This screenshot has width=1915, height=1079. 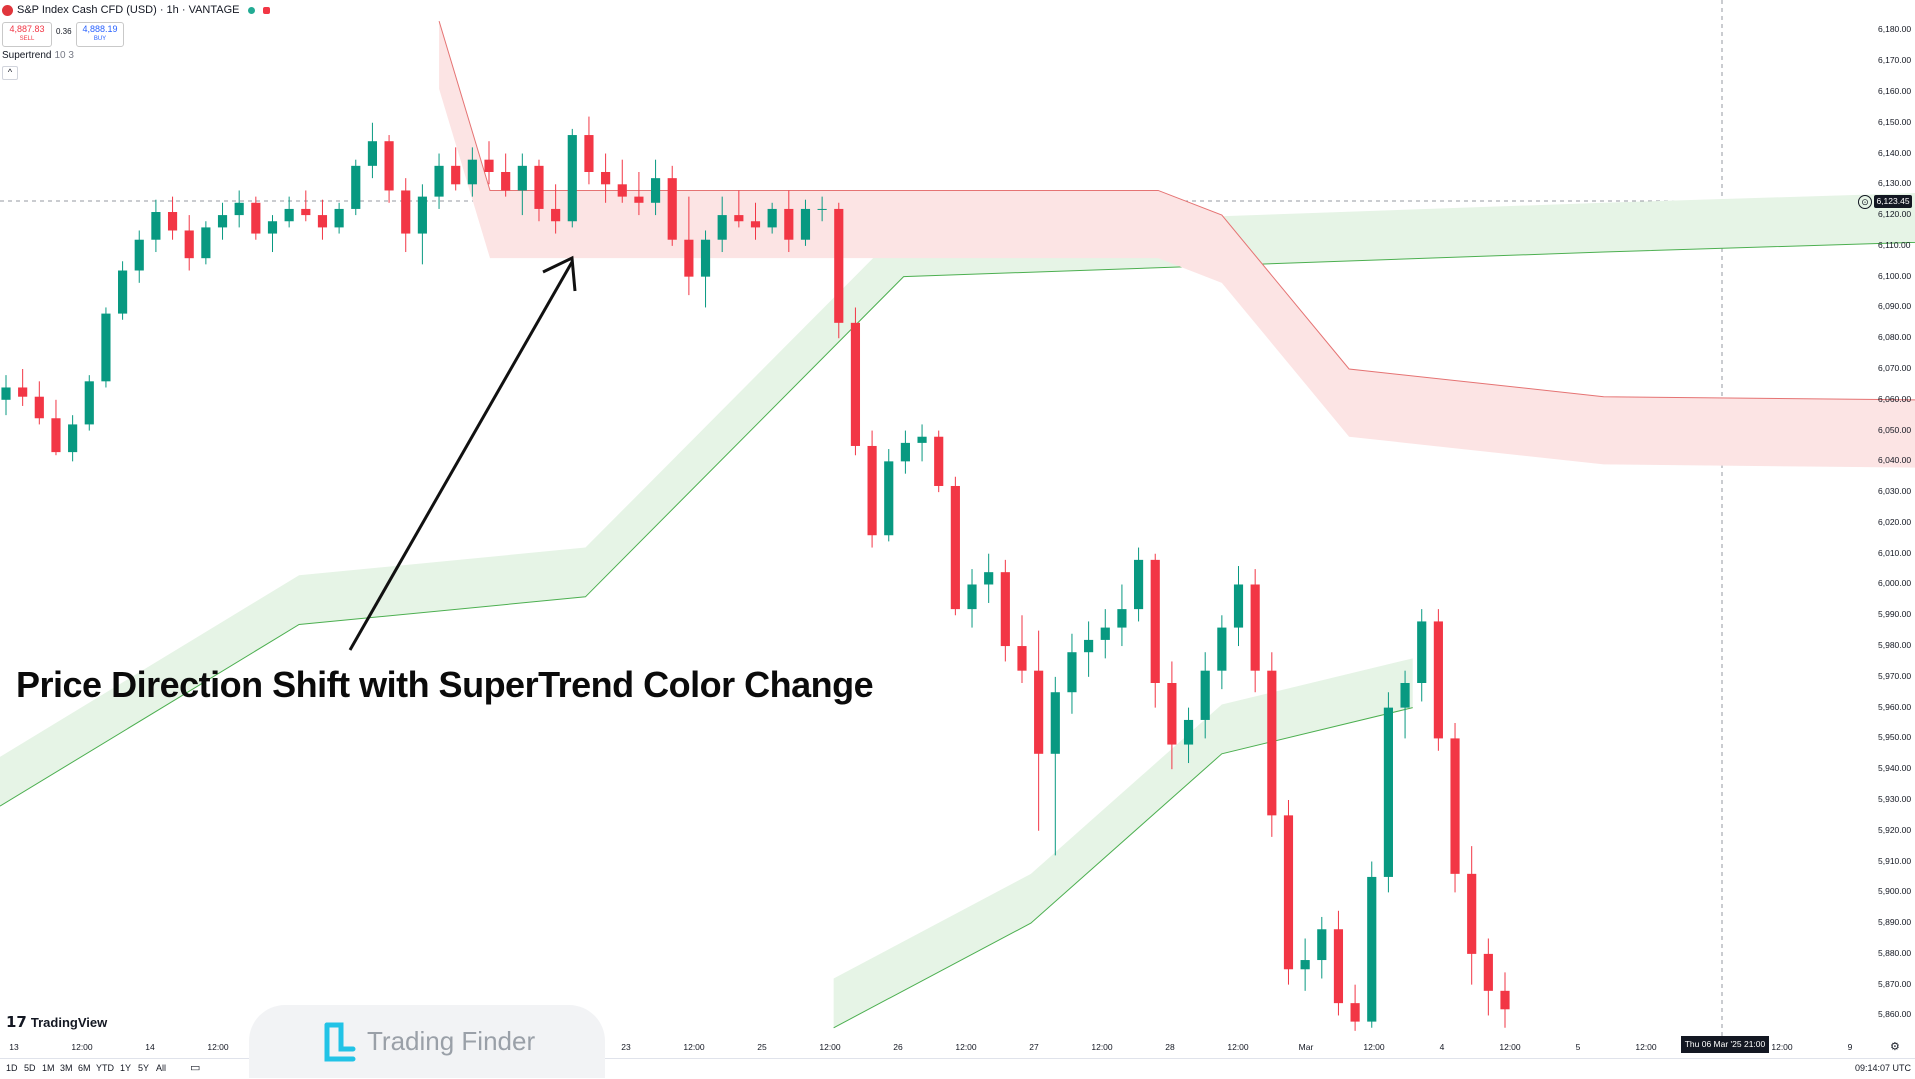 What do you see at coordinates (1865, 202) in the screenshot?
I see `price-tag-icon: ⊙` at bounding box center [1865, 202].